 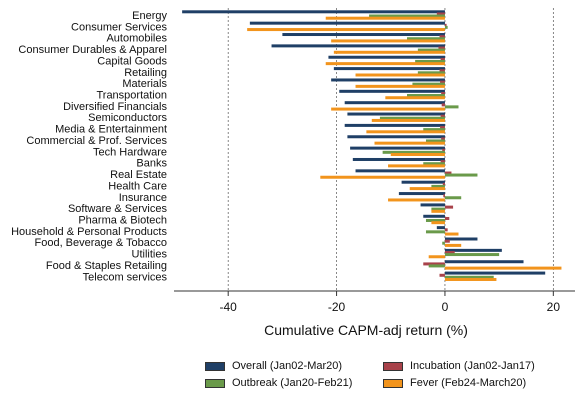 I want to click on category-label: Household & Personal Products, so click(x=89, y=232).